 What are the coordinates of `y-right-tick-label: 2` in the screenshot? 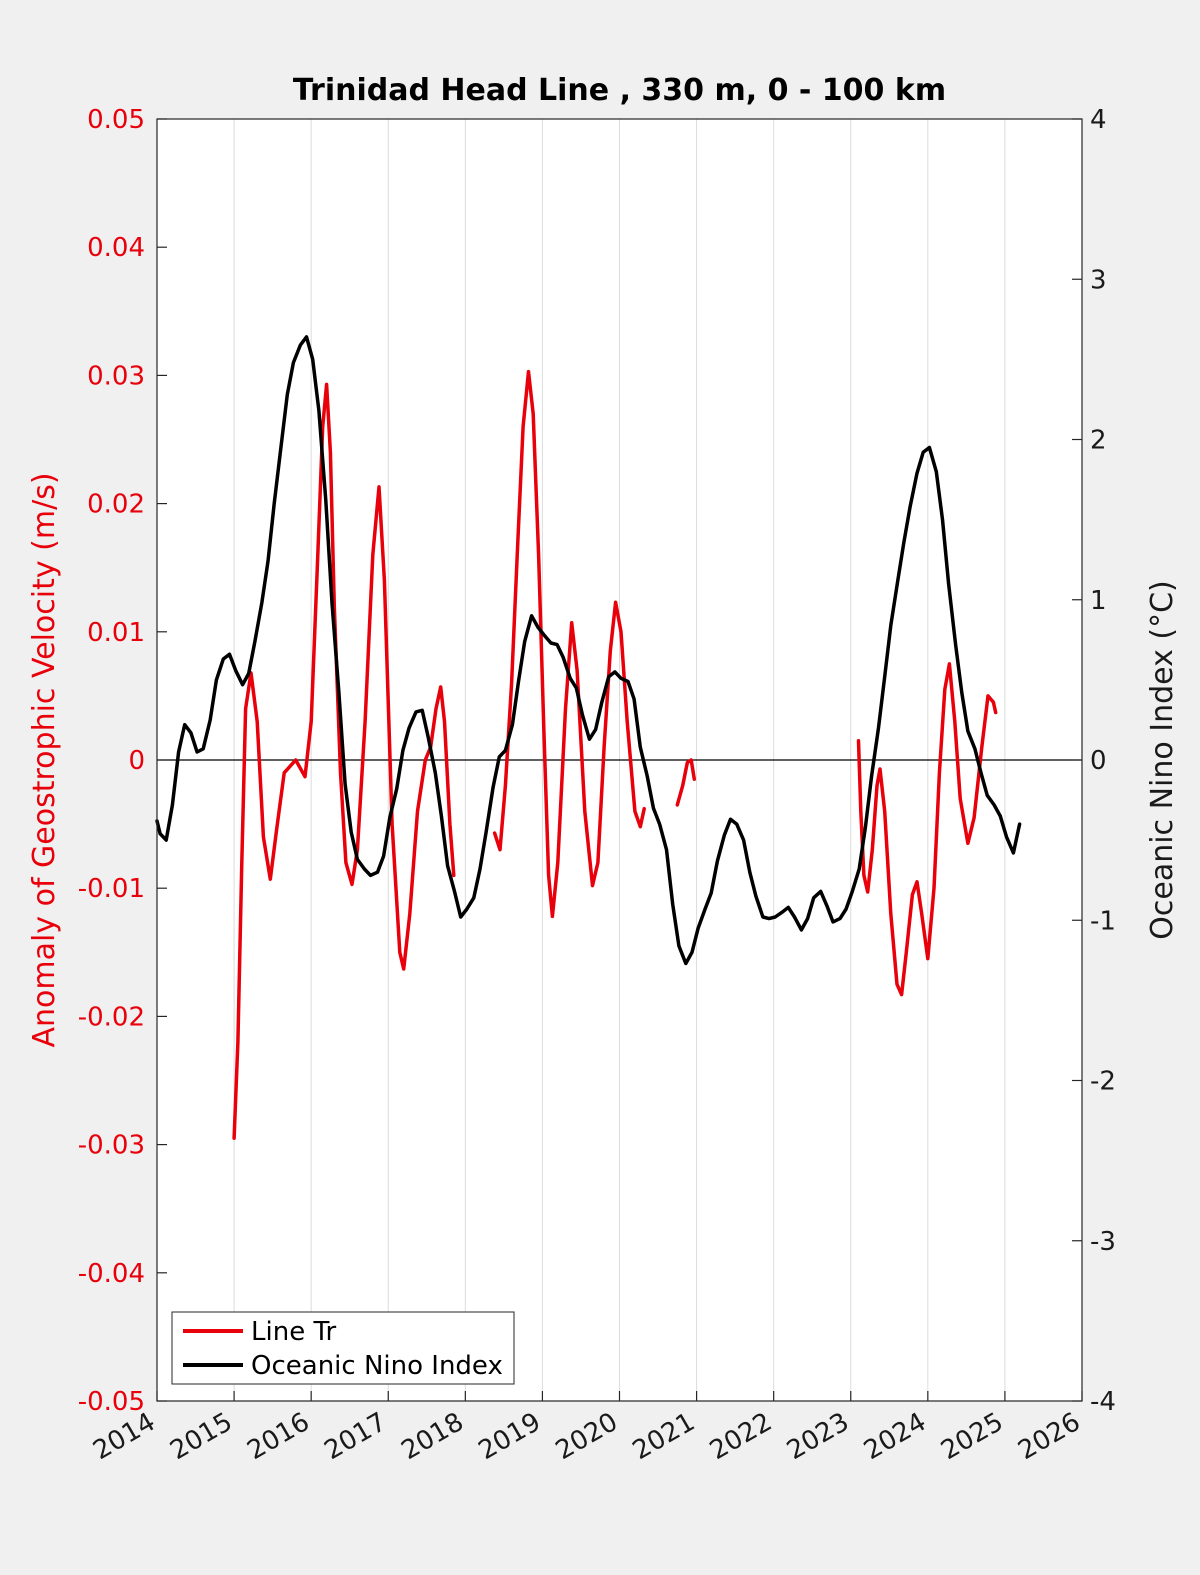 It's located at (1098, 441).